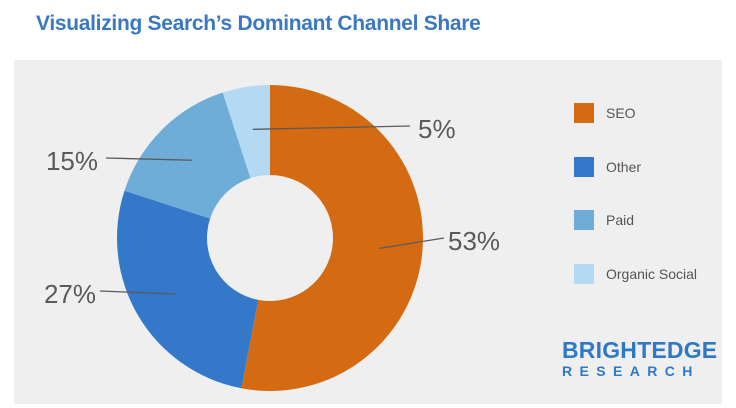  I want to click on legend-item-organic-social: Organic Social, so click(635, 274).